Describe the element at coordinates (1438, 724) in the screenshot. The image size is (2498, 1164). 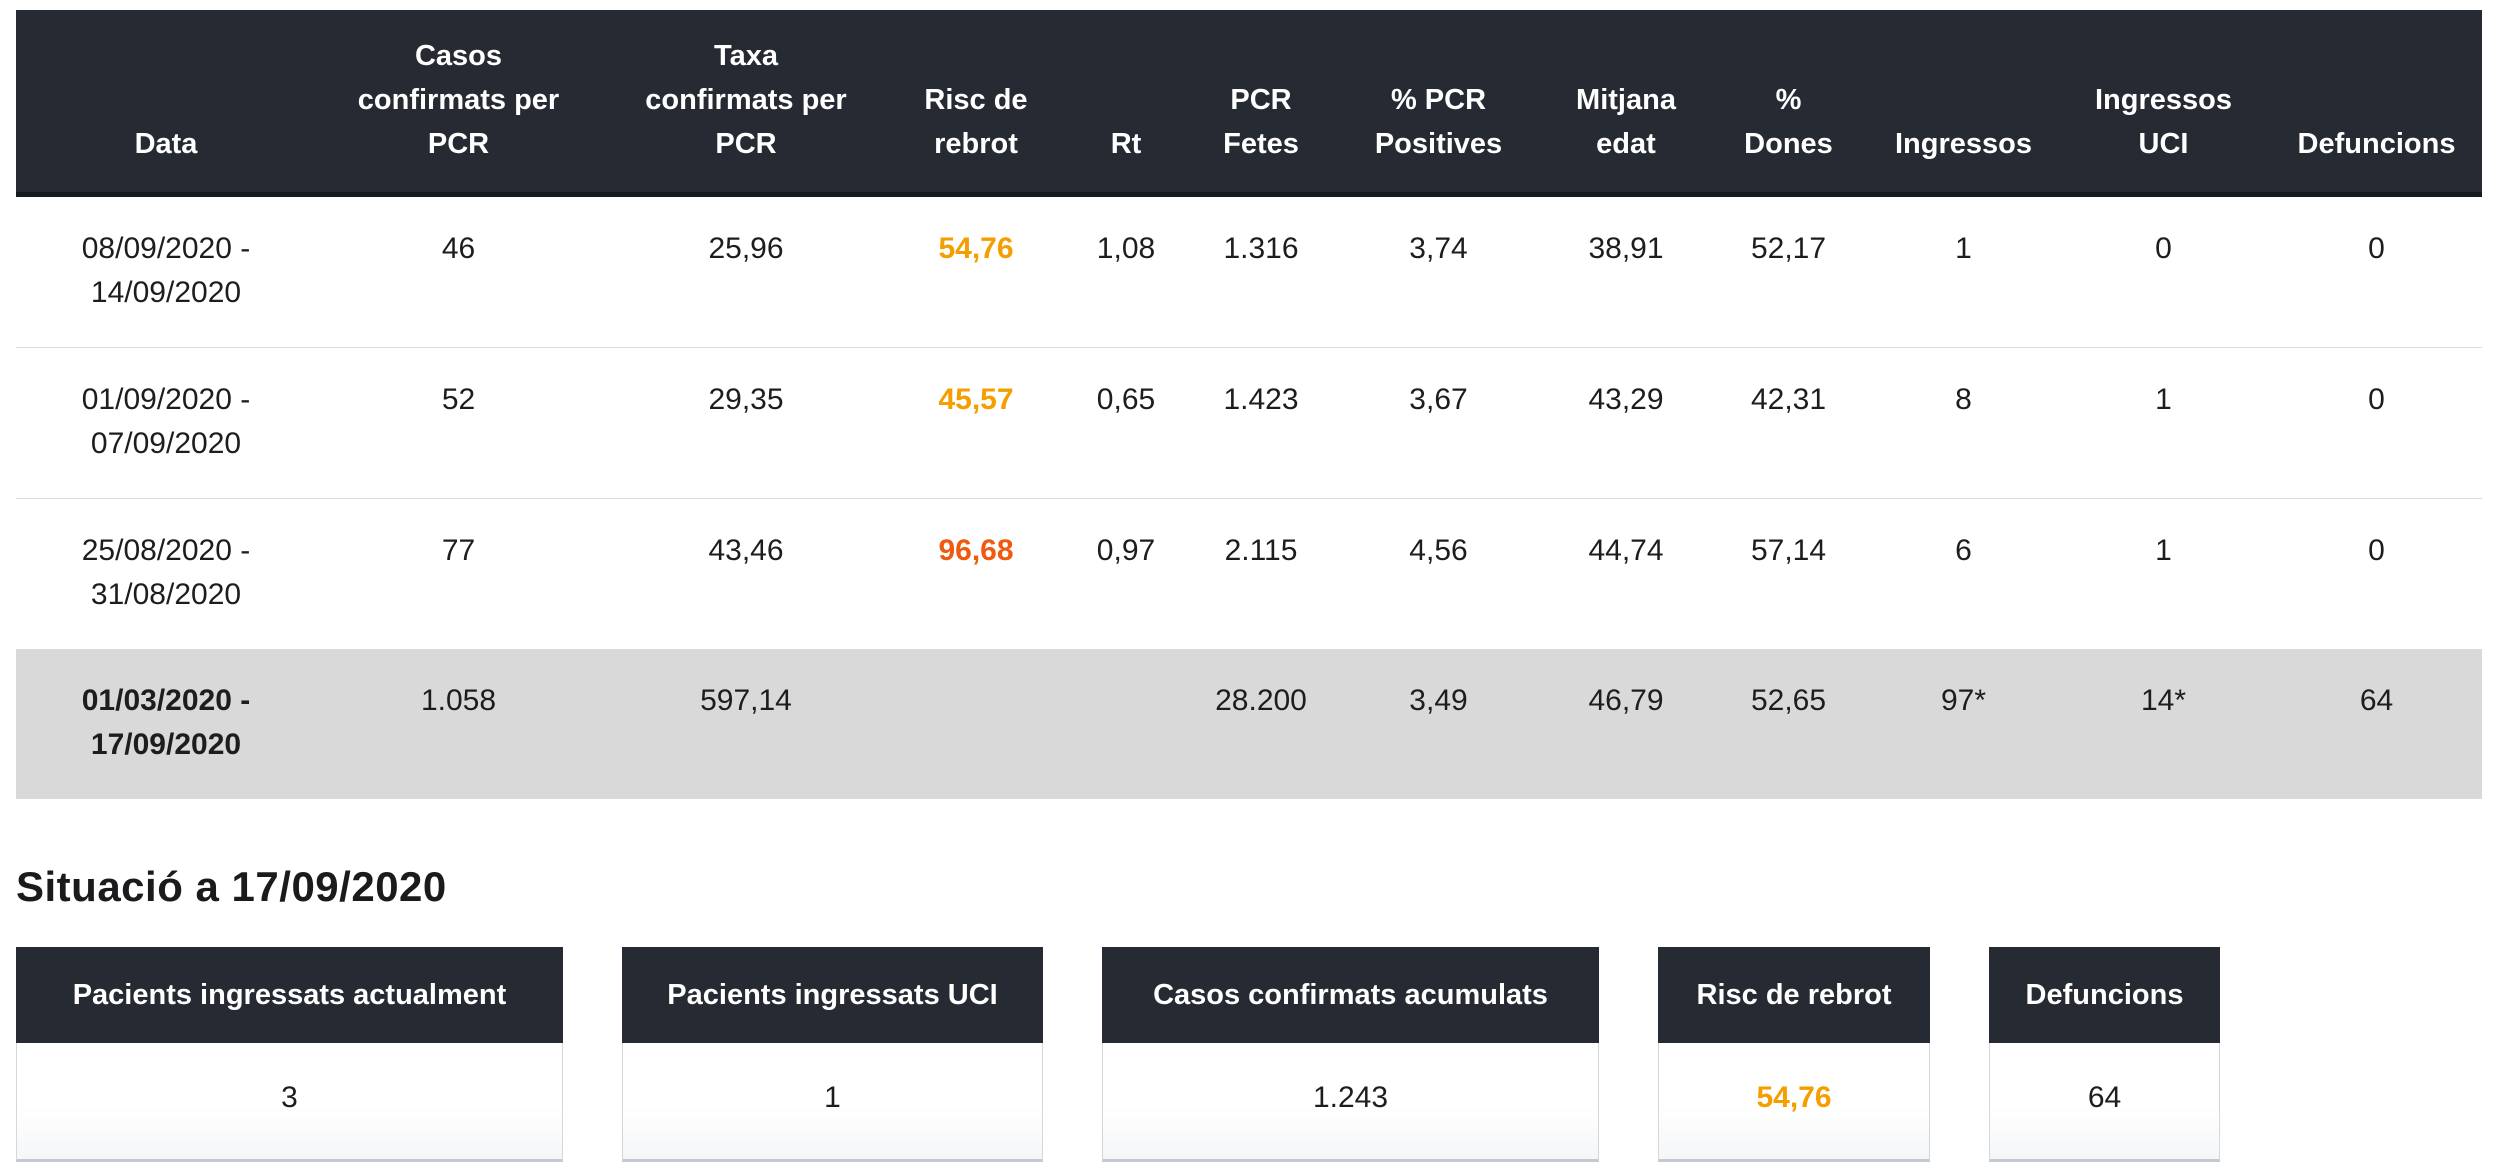
I see `cell-pct-pcr-positives: 3,49` at that location.